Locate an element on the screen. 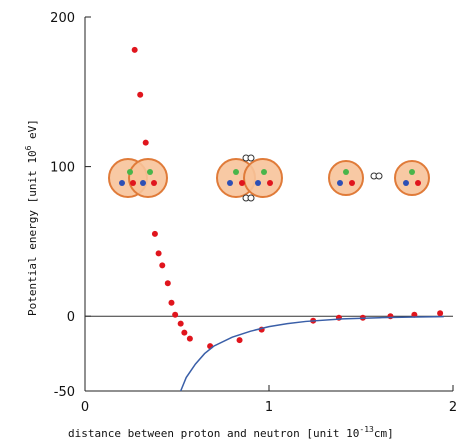 The height and width of the screenshot is (448, 471). x-tick-label: 1 is located at coordinates (269, 407).